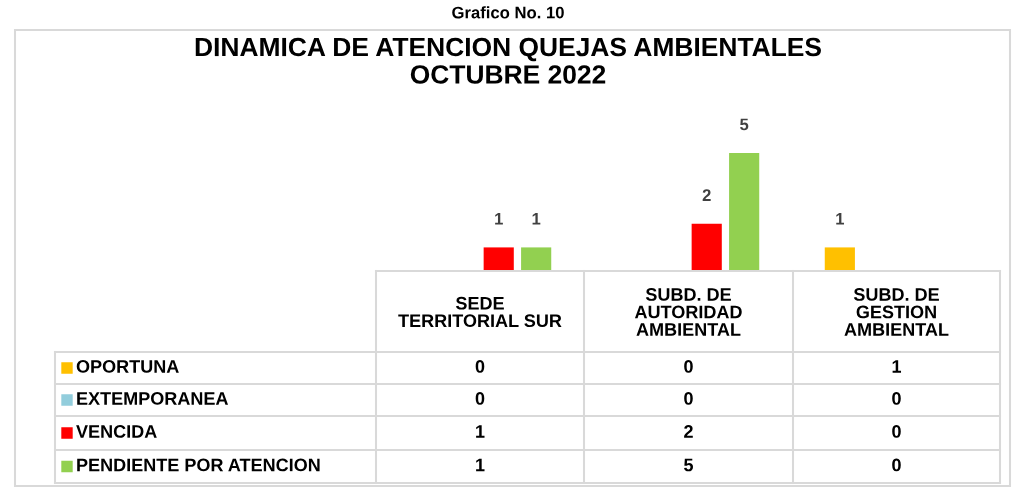 The image size is (1016, 489). I want to click on legend-label: EXTEMPORANEA, so click(153, 398).